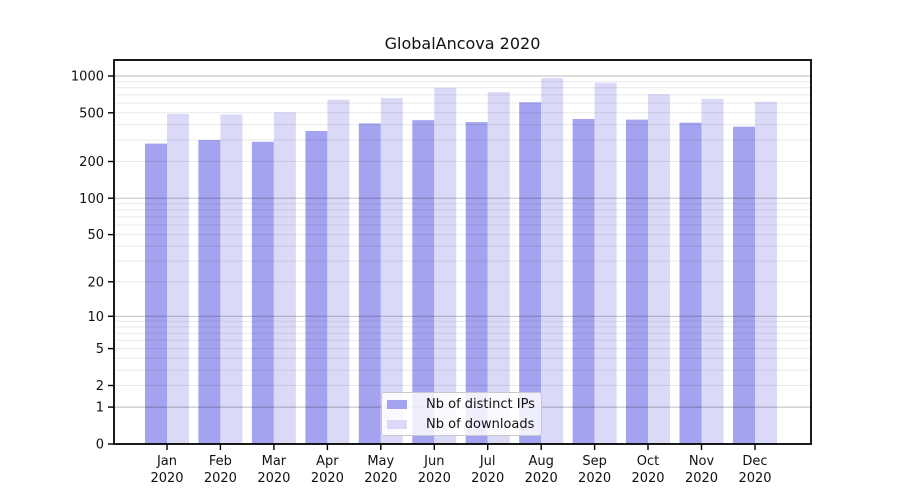 This screenshot has width=900, height=500. I want to click on x-tick-label-month: Dec, so click(754, 461).